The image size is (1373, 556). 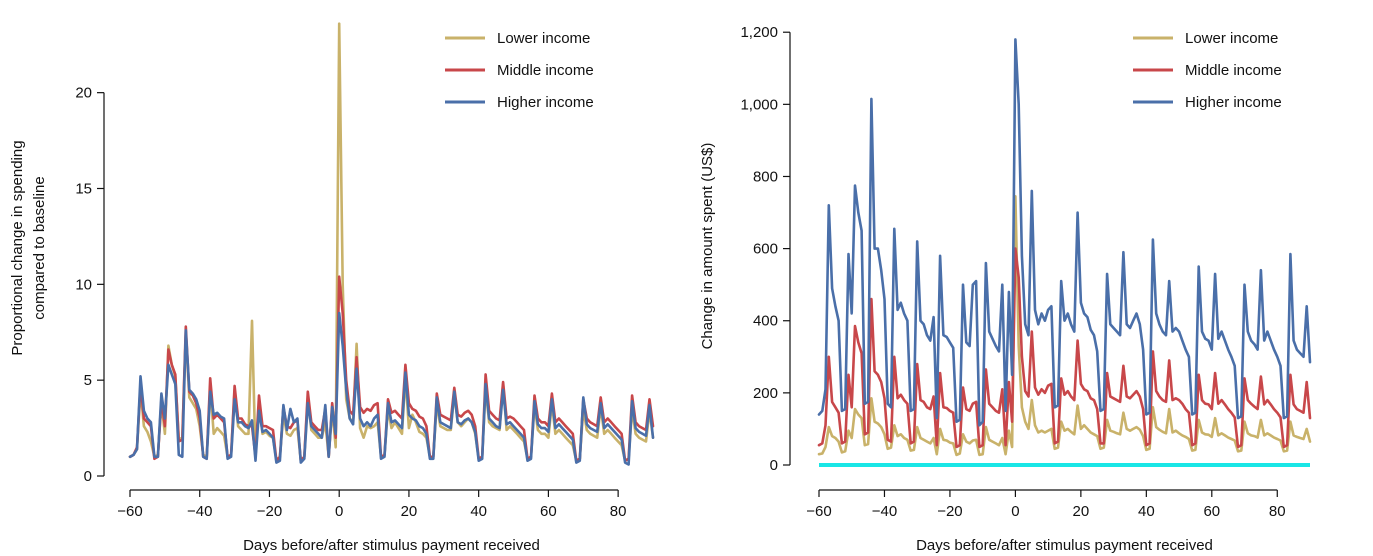 What do you see at coordinates (765, 249) in the screenshot?
I see `y-tick-label: 600` at bounding box center [765, 249].